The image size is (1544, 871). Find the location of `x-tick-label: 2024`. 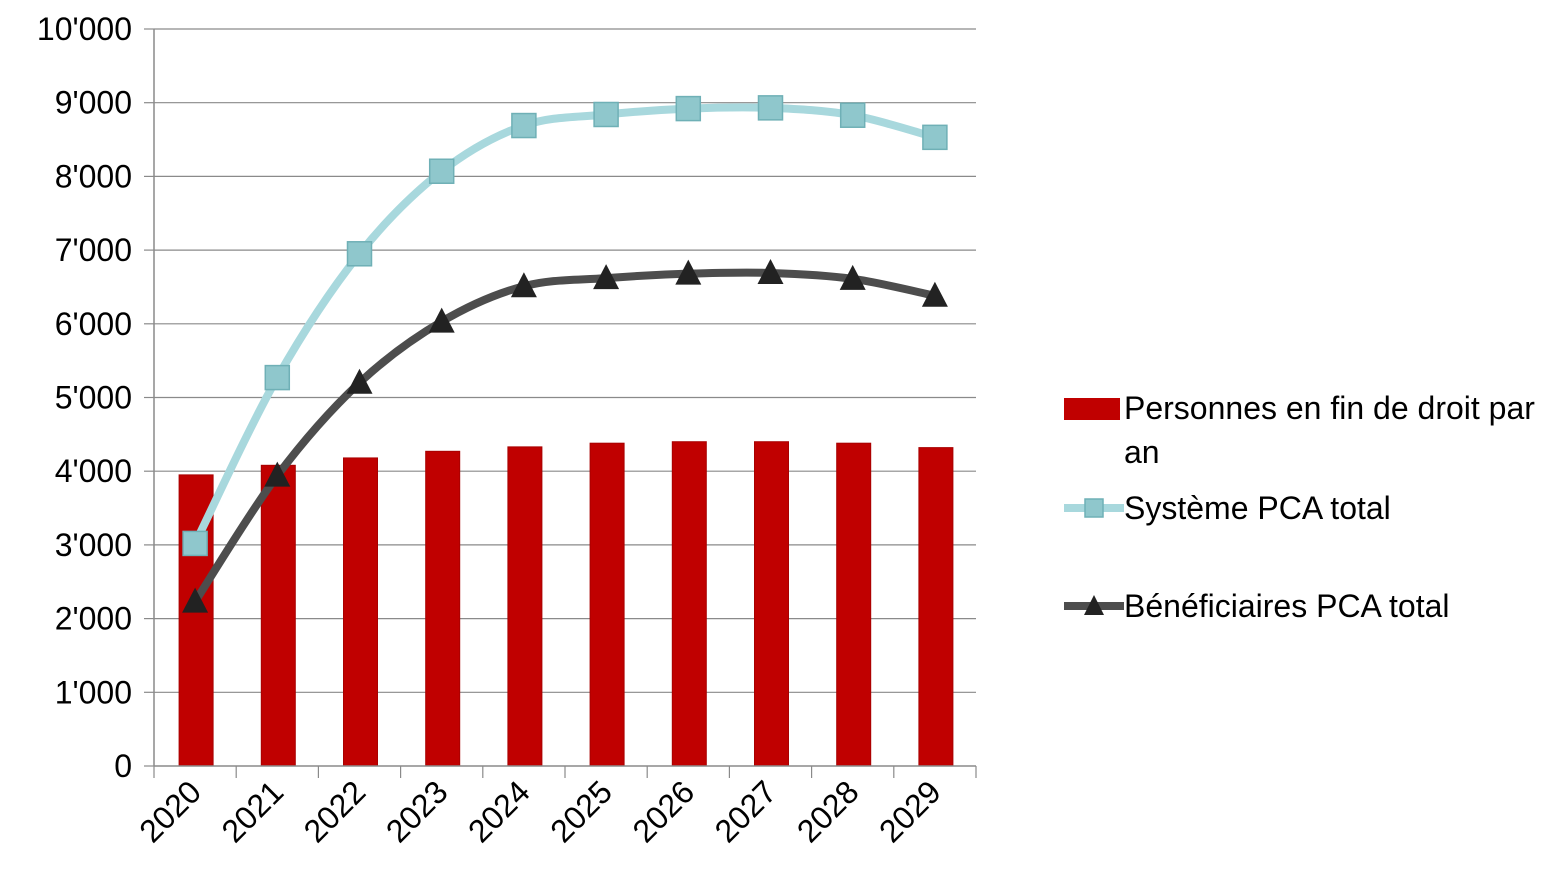

x-tick-label: 2024 is located at coordinates (499, 811).